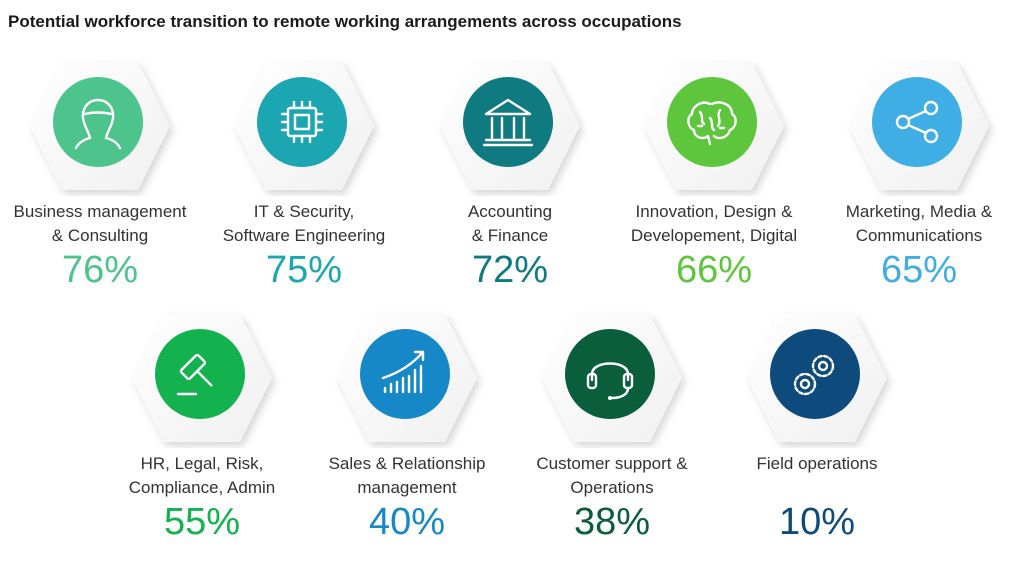 Image resolution: width=1033 pixels, height=578 pixels. I want to click on occupation-card: Accounting & Finance 72%, so click(510, 191).